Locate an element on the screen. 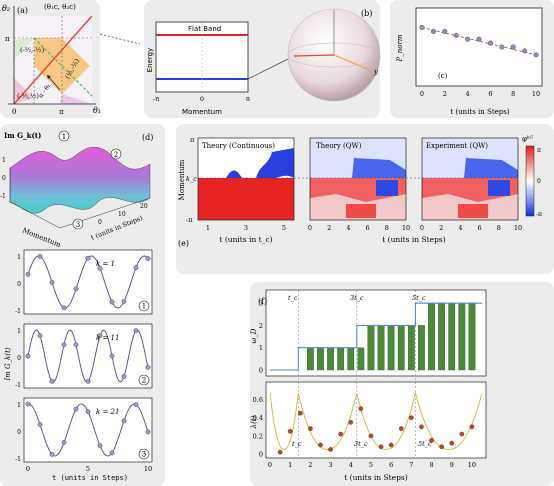  colorbar-tick-0: π is located at coordinates (539, 150).